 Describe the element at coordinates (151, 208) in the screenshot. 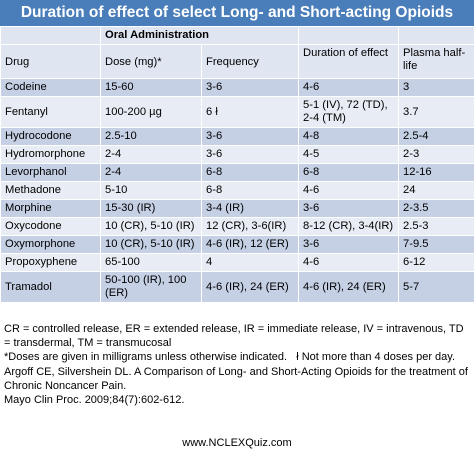

I see `cell-dose: 15-30 (IR)` at that location.